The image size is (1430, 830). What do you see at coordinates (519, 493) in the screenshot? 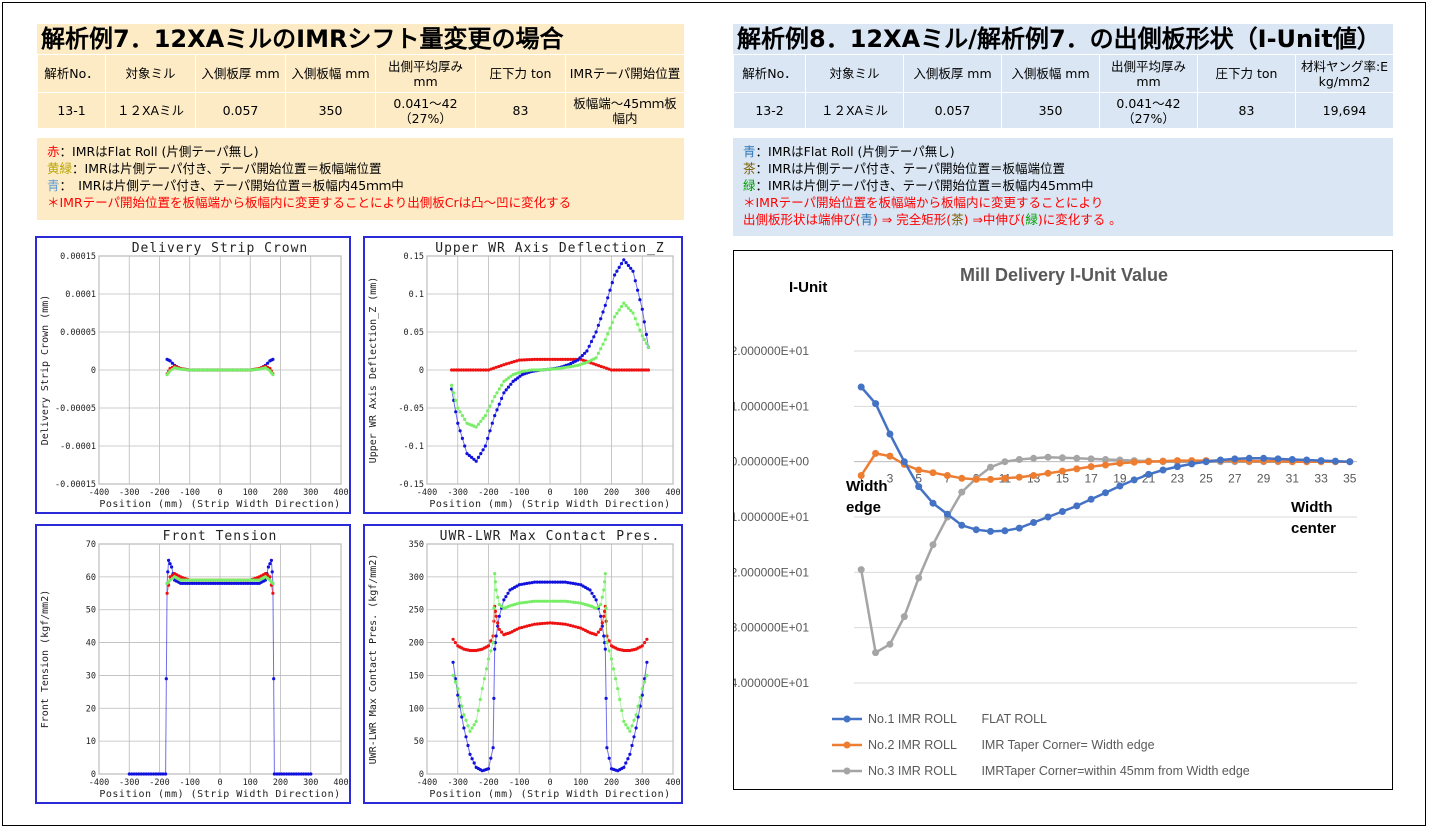
I see `x-tick-label: -100` at bounding box center [519, 493].